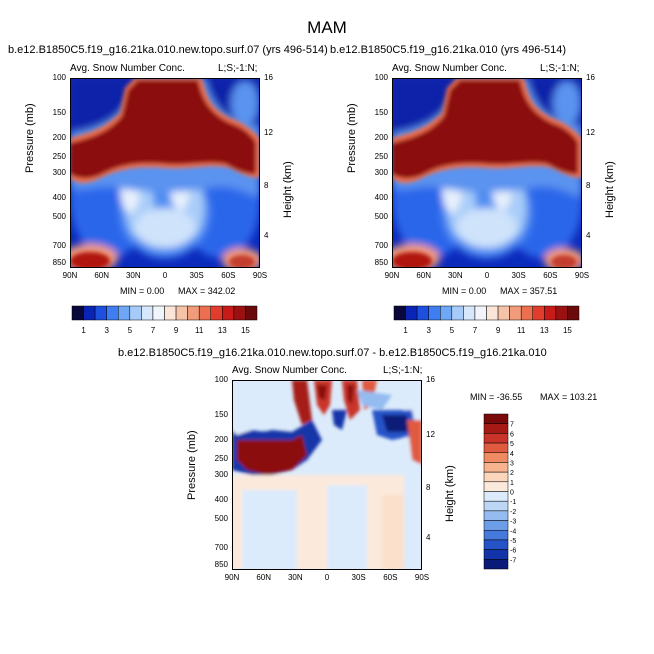  I want to click on colorbar-label: -1, so click(513, 502).